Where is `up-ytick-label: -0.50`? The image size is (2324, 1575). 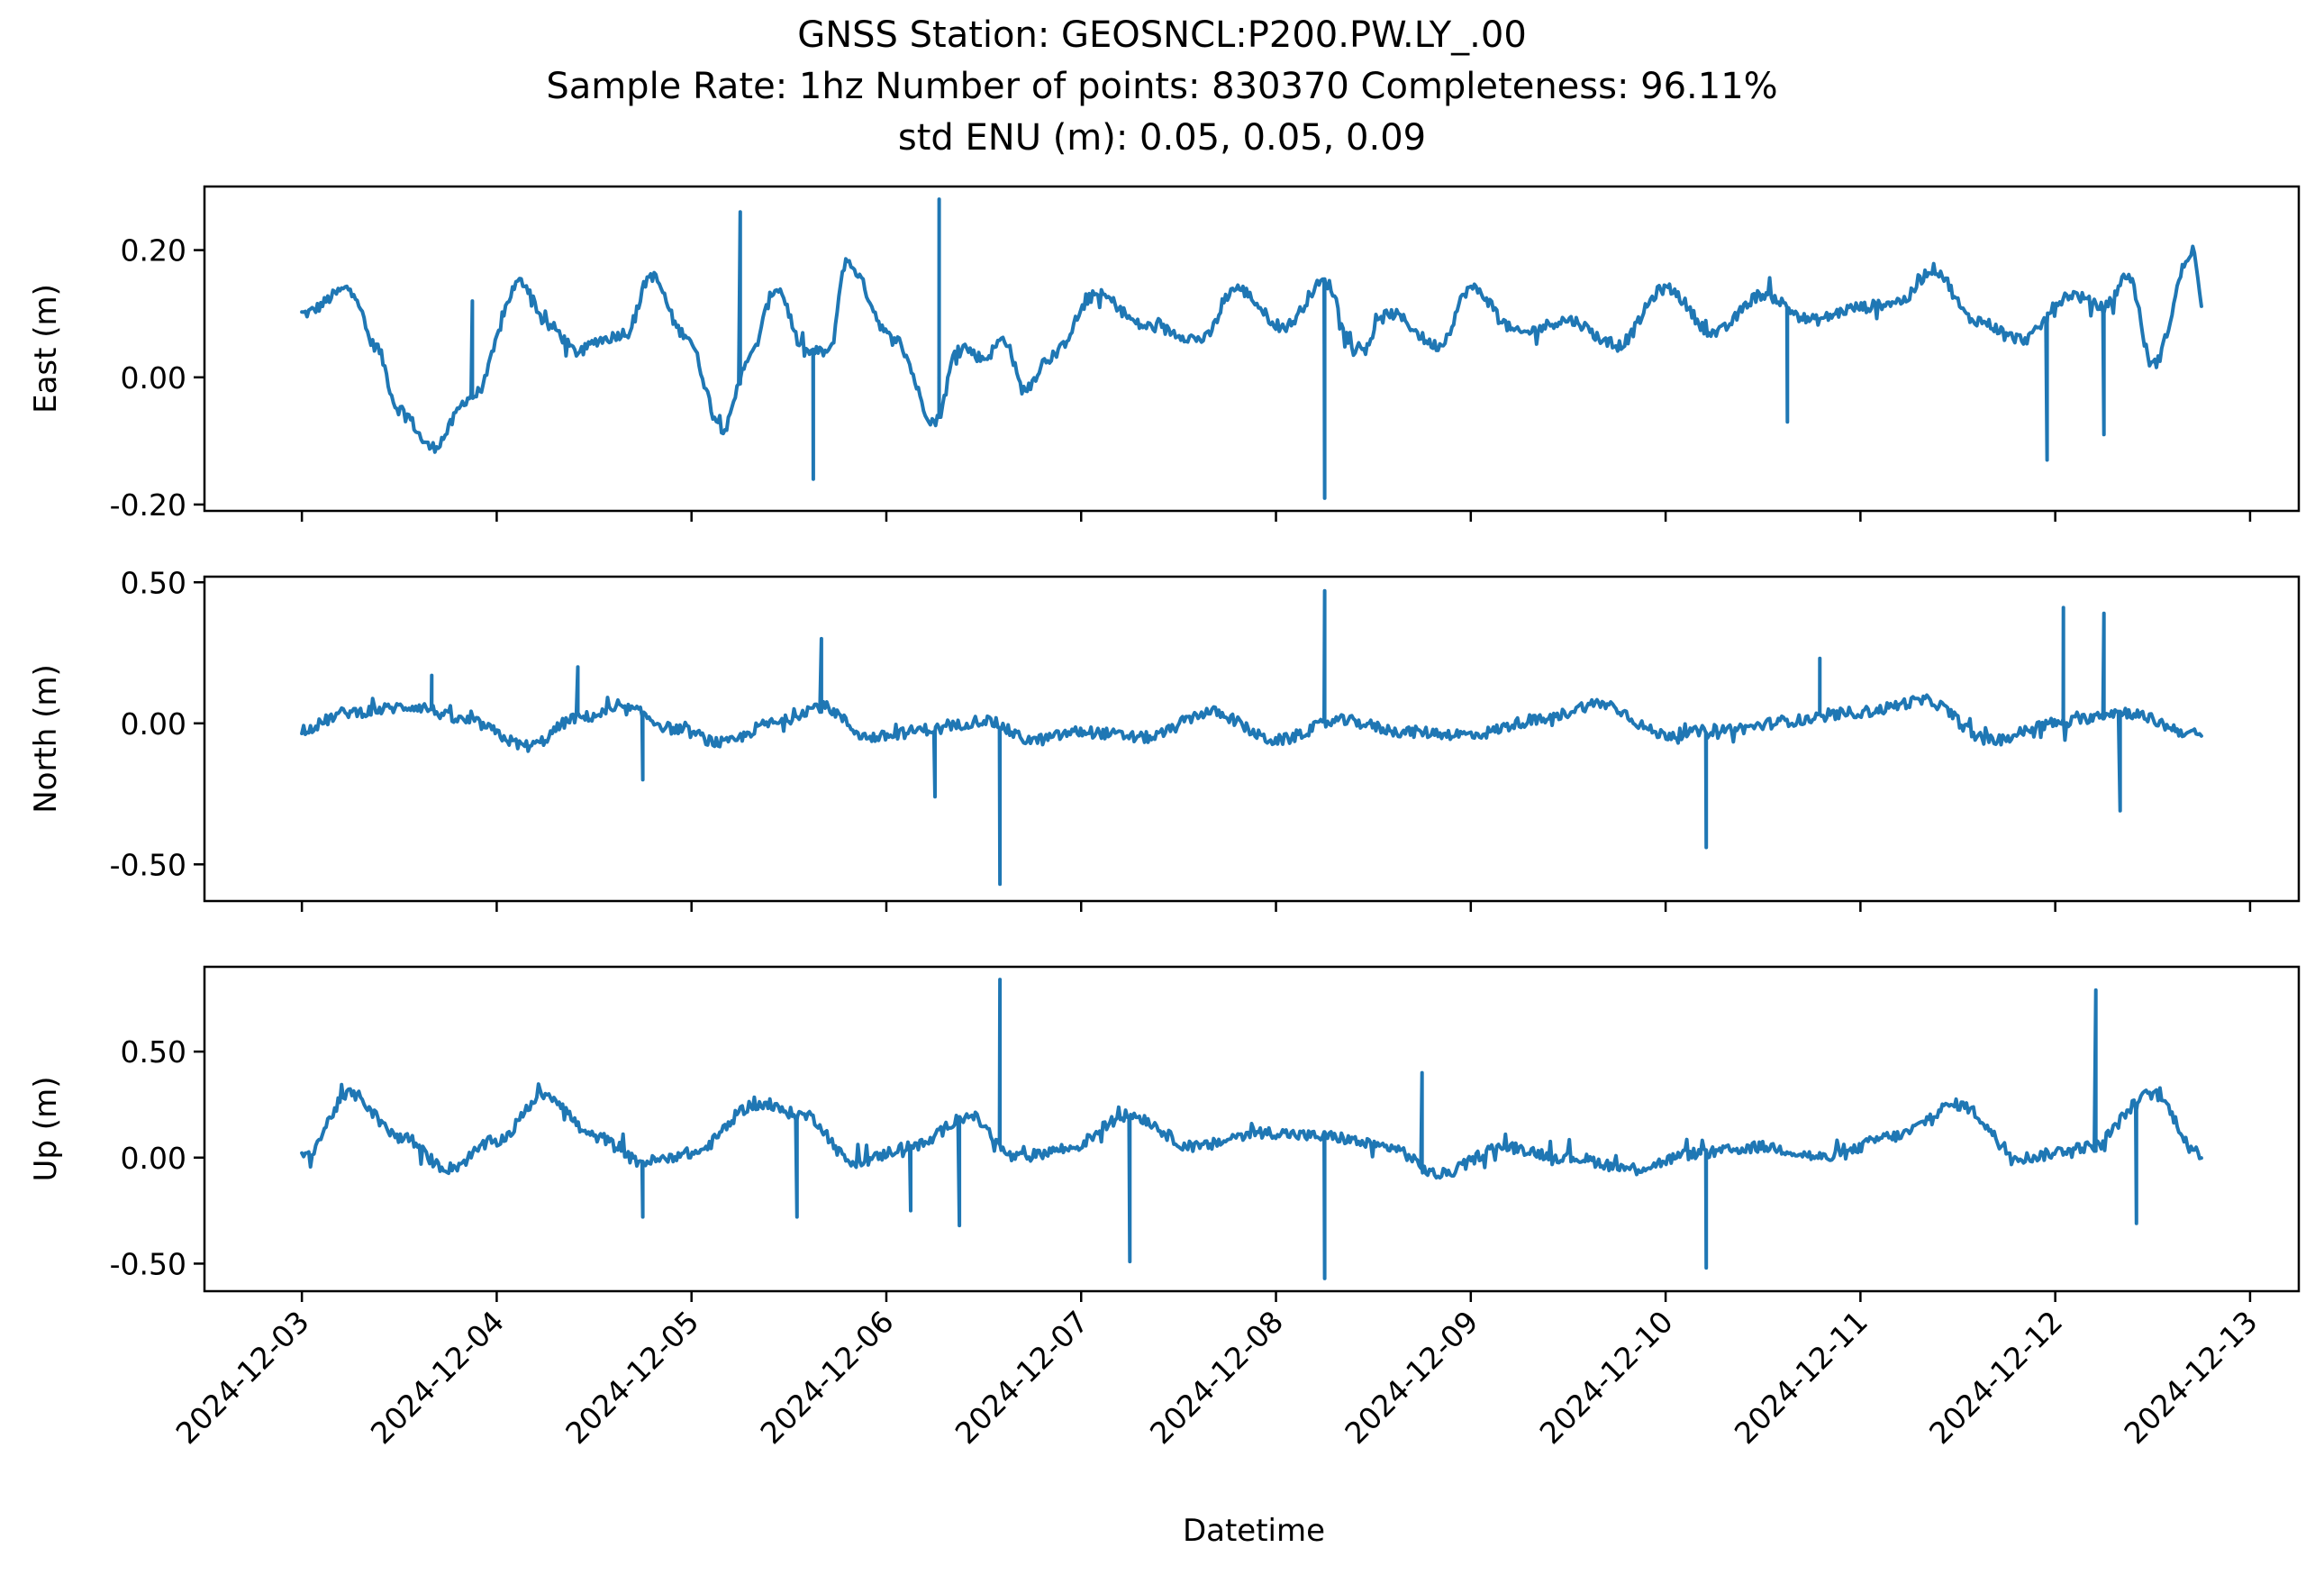
up-ytick-label: -0.50 is located at coordinates (148, 1263).